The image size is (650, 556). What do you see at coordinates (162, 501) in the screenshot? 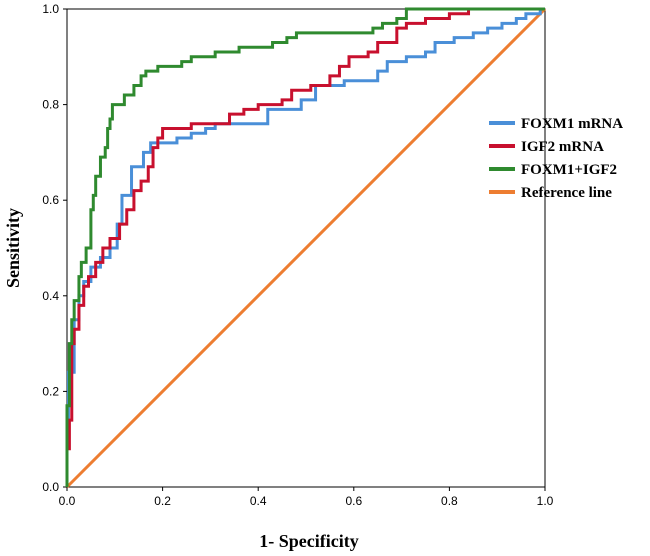
I see `x-tick-label: 0.2` at bounding box center [162, 501].